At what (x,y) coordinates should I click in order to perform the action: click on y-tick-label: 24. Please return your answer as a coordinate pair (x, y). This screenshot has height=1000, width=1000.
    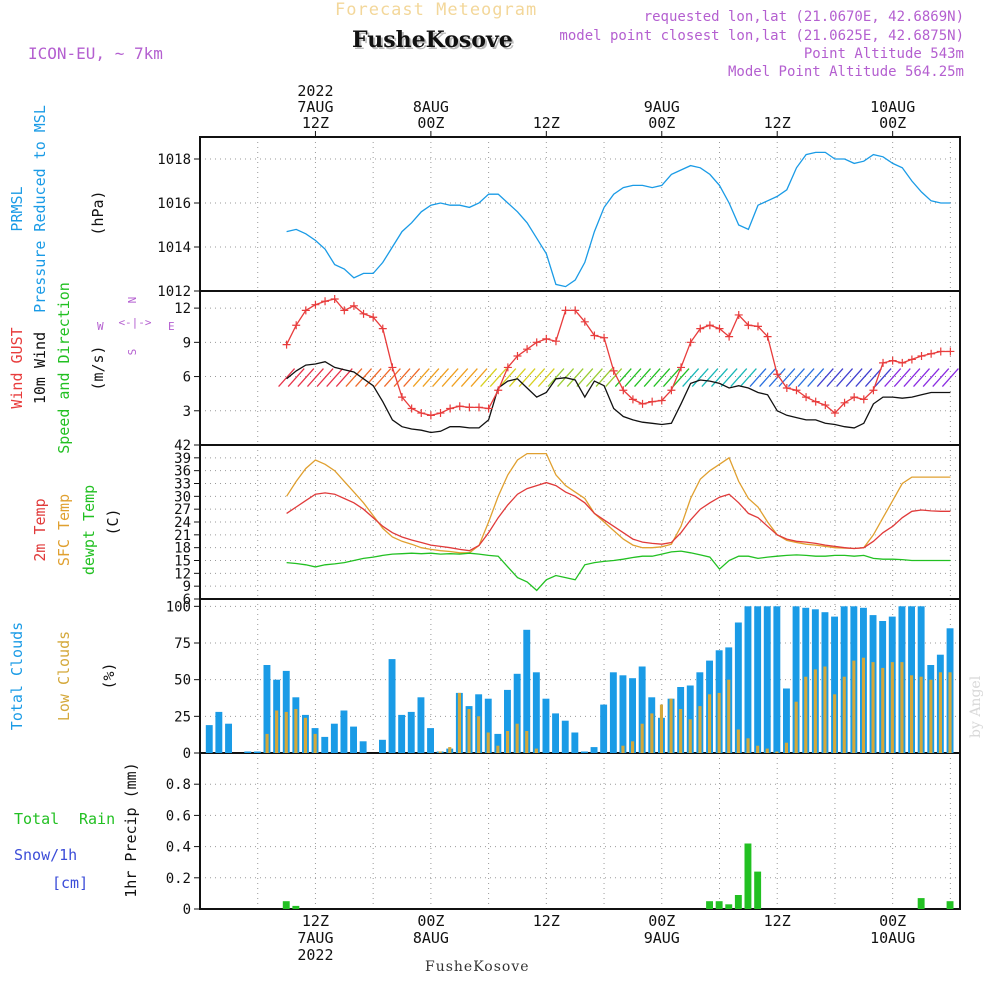
    Looking at the image, I should click on (182, 523).